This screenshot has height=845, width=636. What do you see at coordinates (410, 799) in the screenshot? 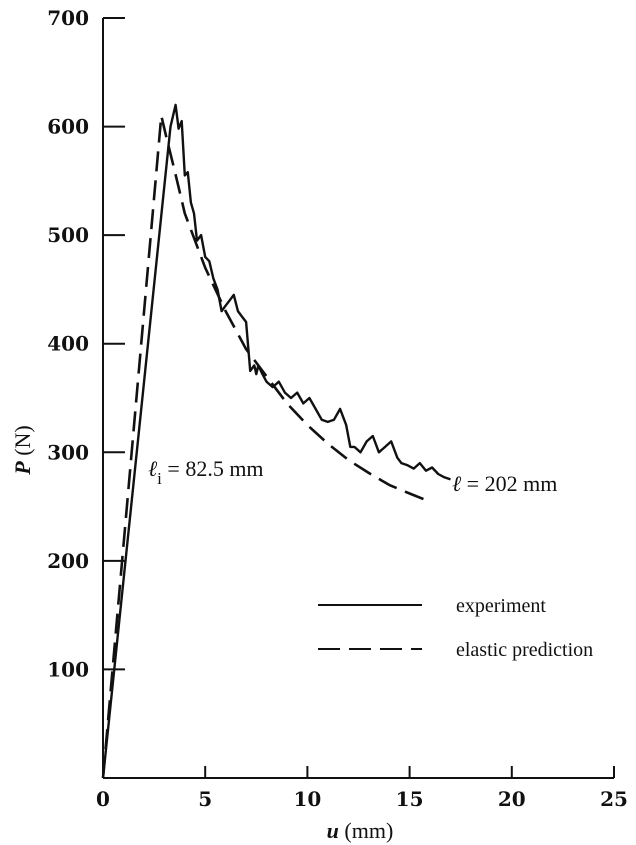
I see `x-tick-label: 15` at bounding box center [410, 799].